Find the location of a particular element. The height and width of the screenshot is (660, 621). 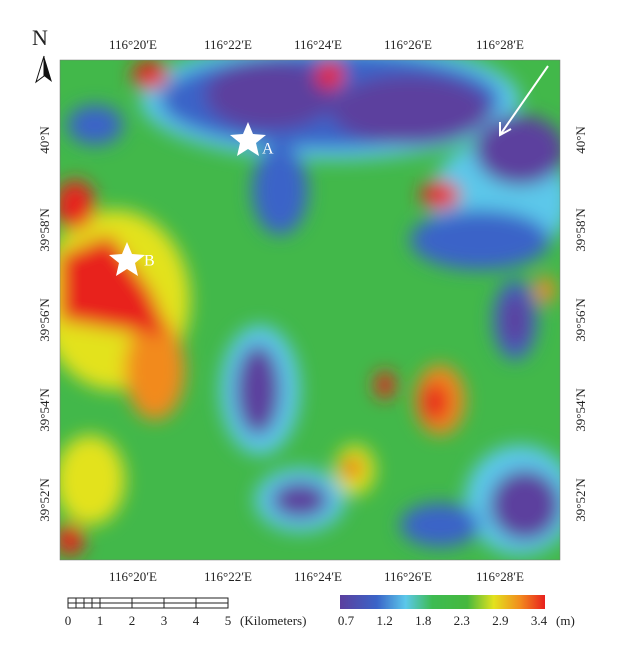

scale-label: 4 is located at coordinates (196, 620).